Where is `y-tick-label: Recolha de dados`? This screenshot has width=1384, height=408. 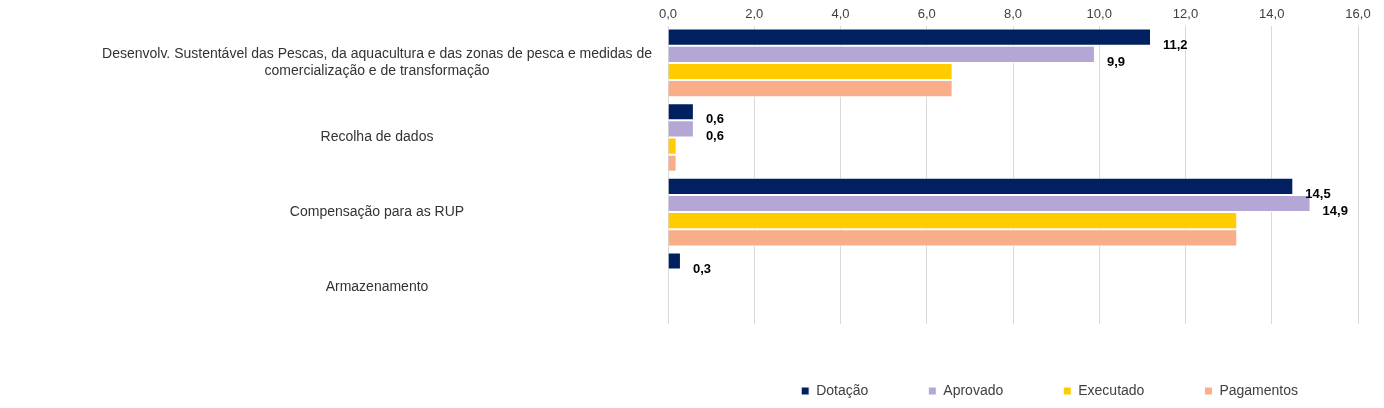
y-tick-label: Recolha de dados is located at coordinates (377, 136).